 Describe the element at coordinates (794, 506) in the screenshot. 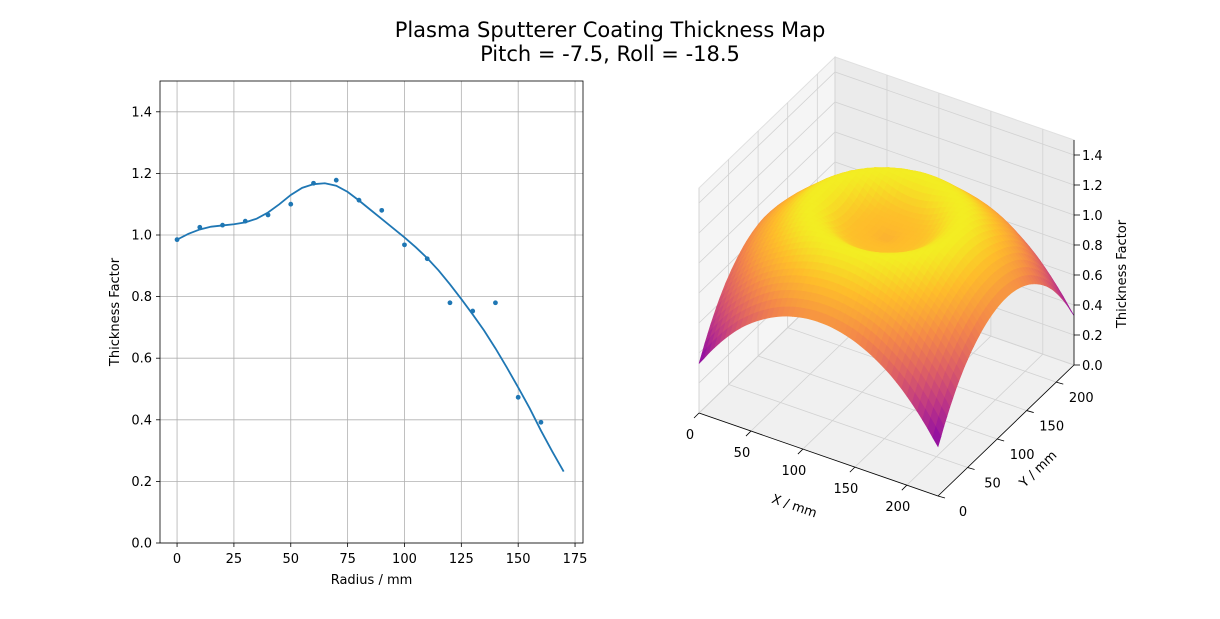

I see `x-axis-label: X / mm` at that location.